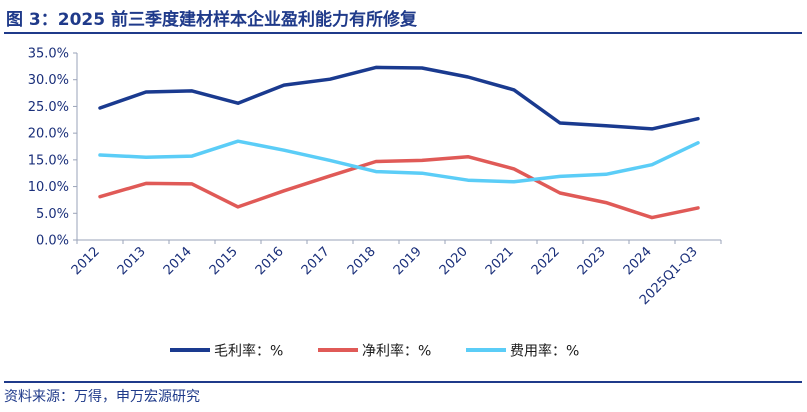  I want to click on y-tick-label: 10.0%, so click(48, 187).